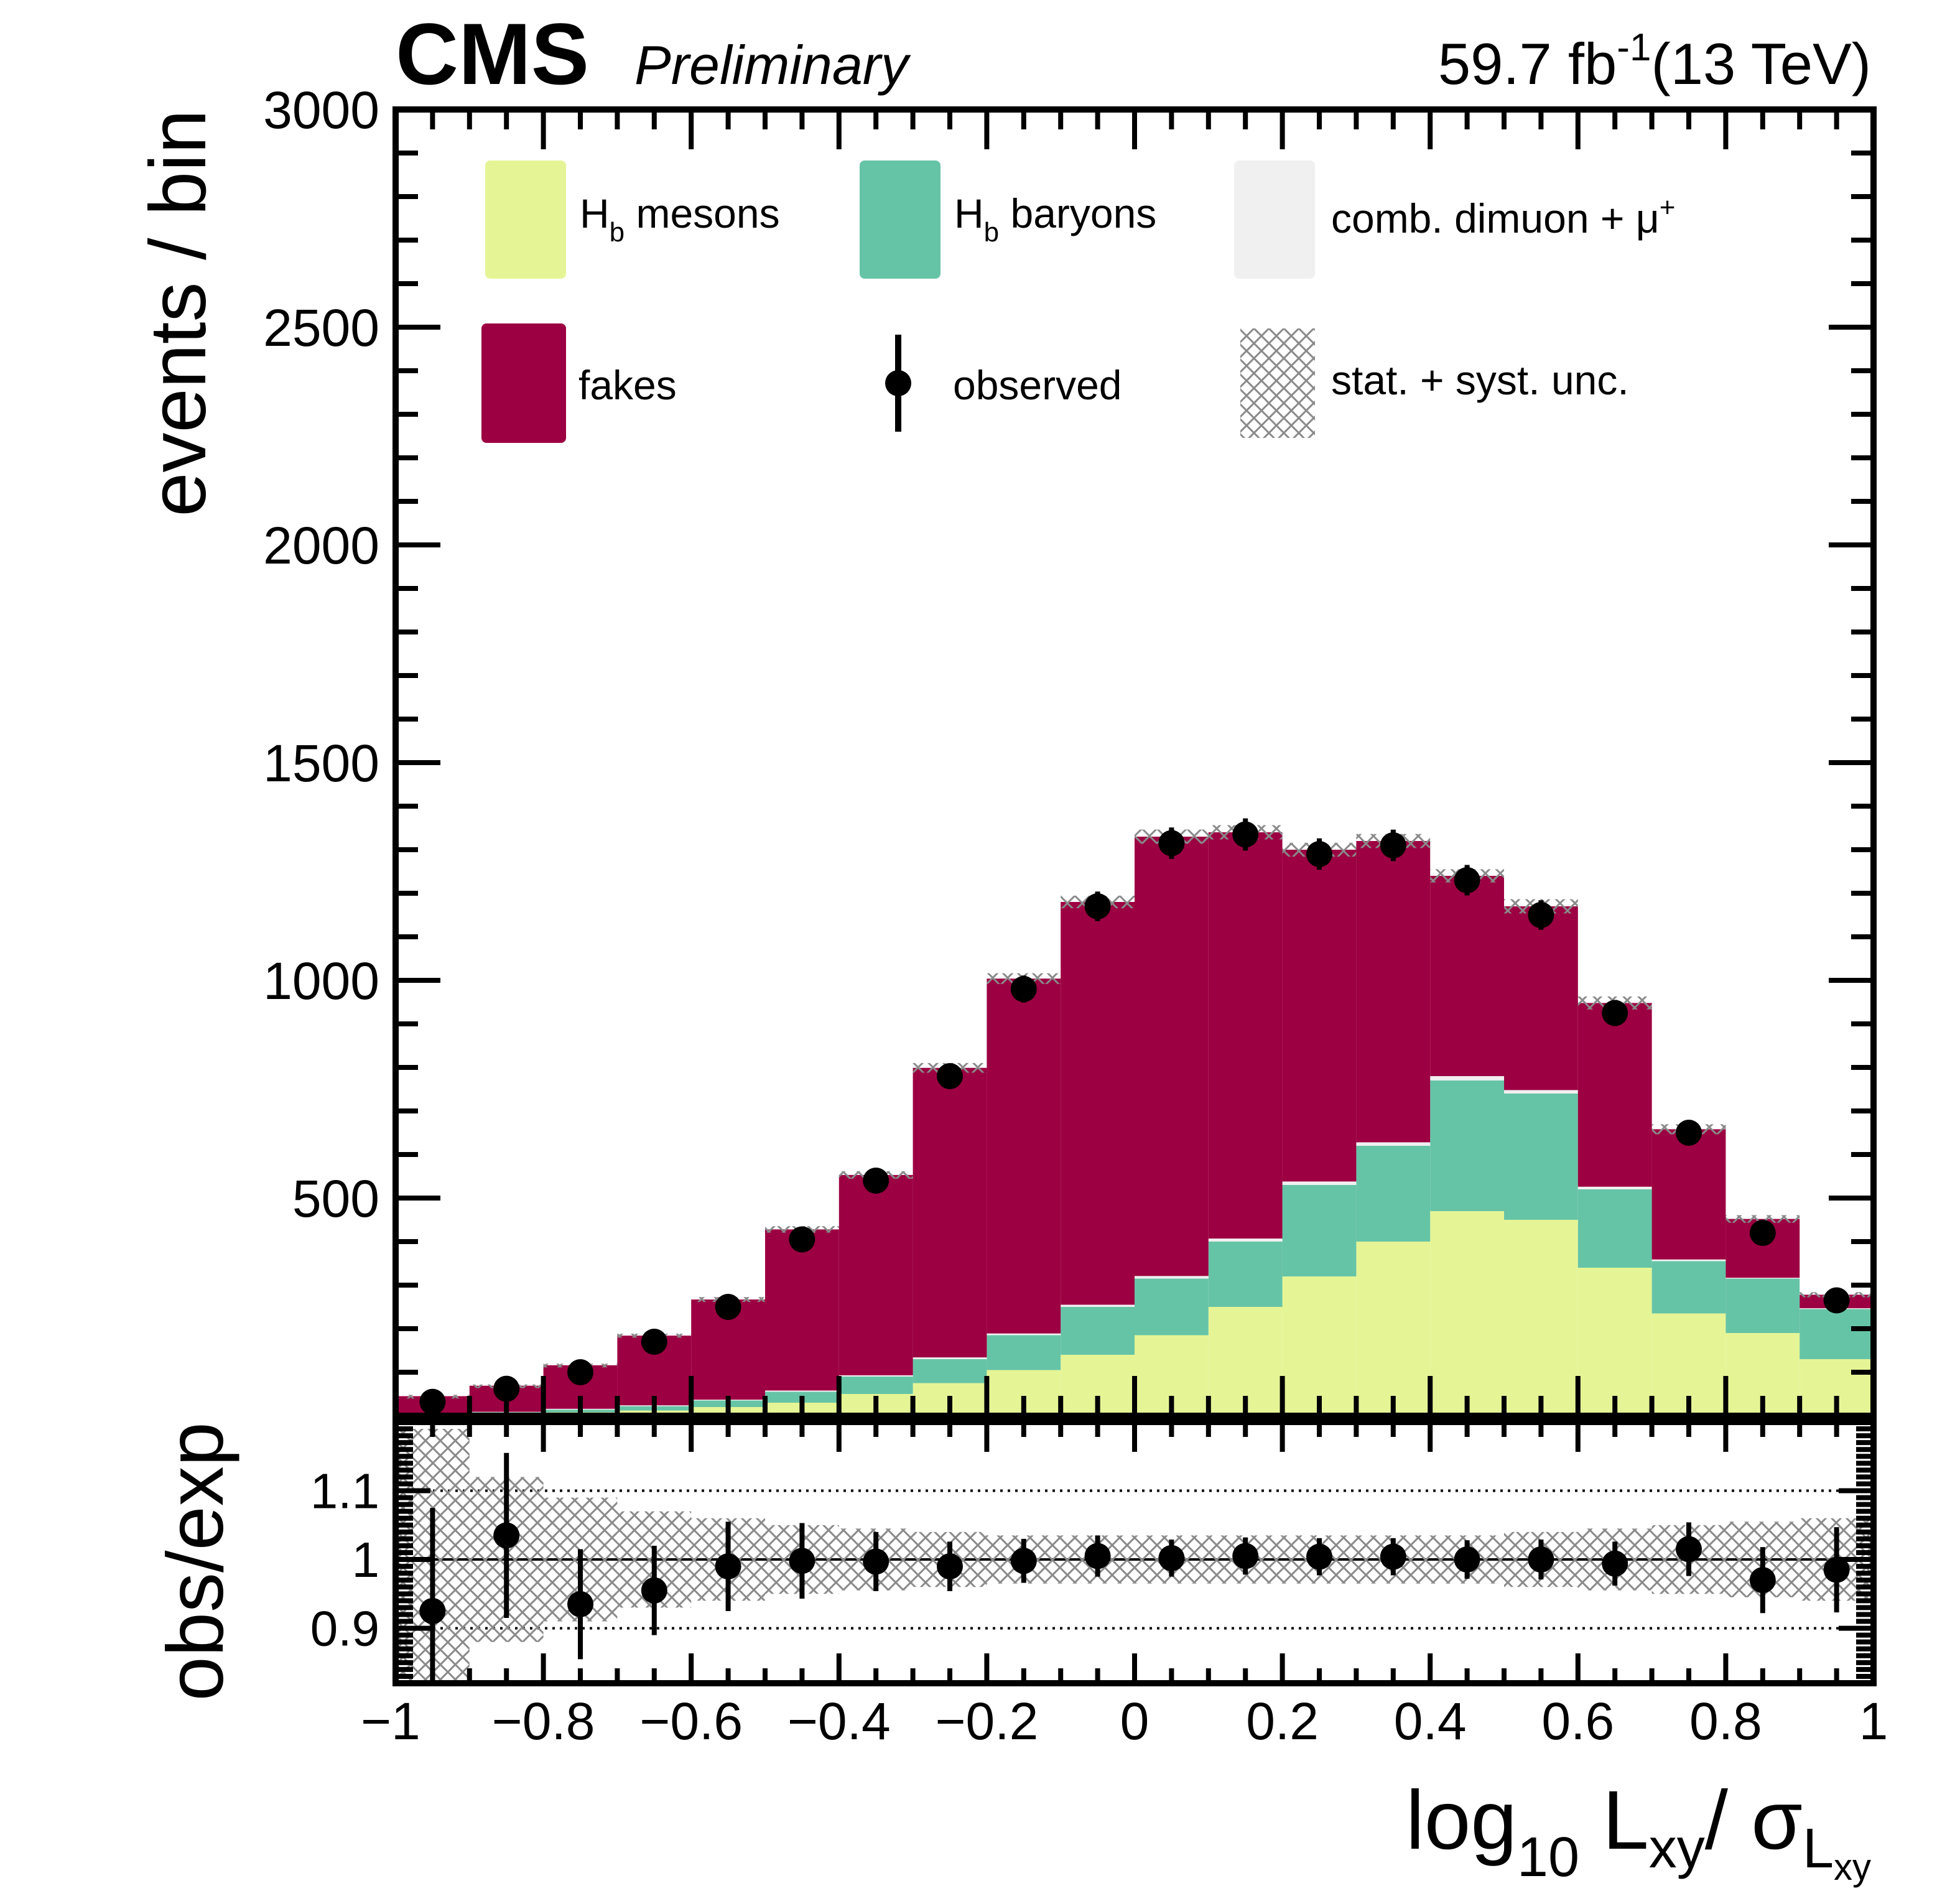 Image resolution: width=1960 pixels, height=1891 pixels. I want to click on main-ytick-label-1000: 1000, so click(321, 981).